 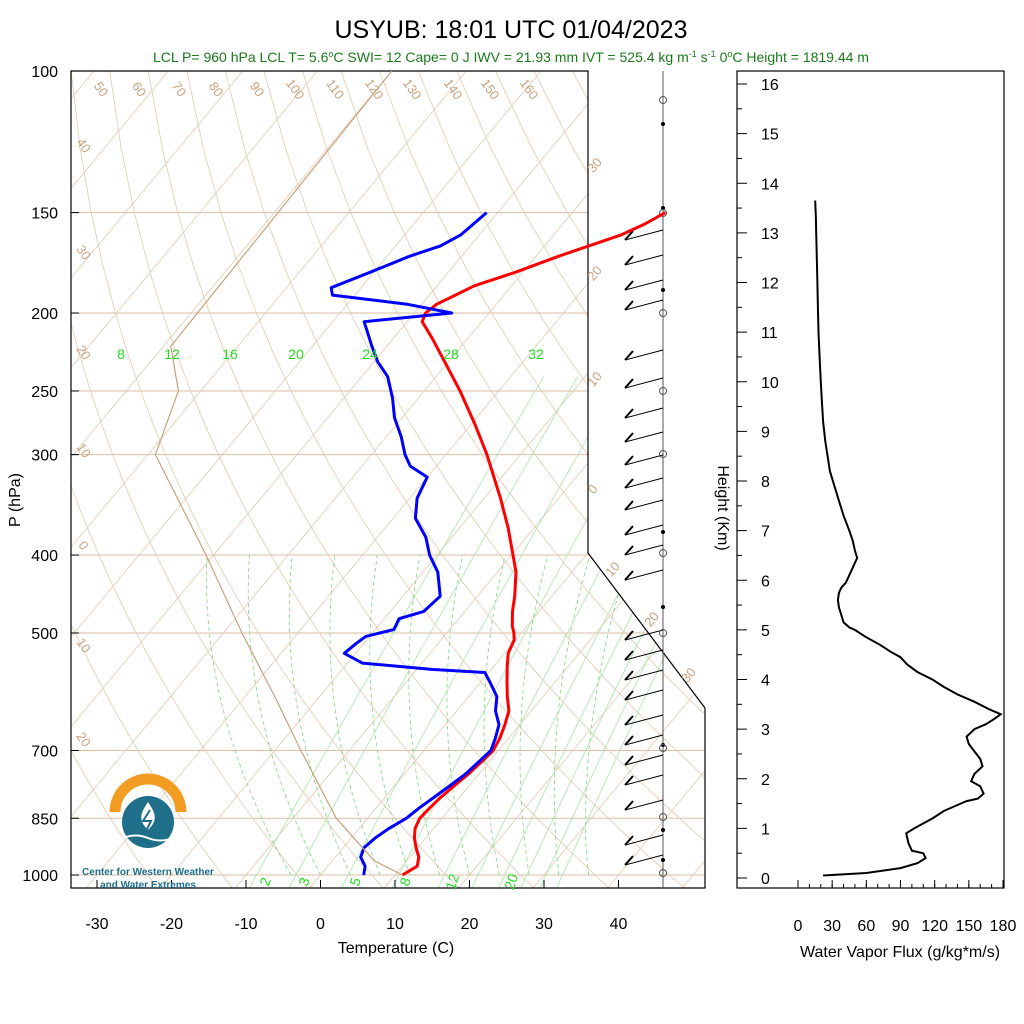 What do you see at coordinates (470, 924) in the screenshot?
I see `x-tick-label: 20` at bounding box center [470, 924].